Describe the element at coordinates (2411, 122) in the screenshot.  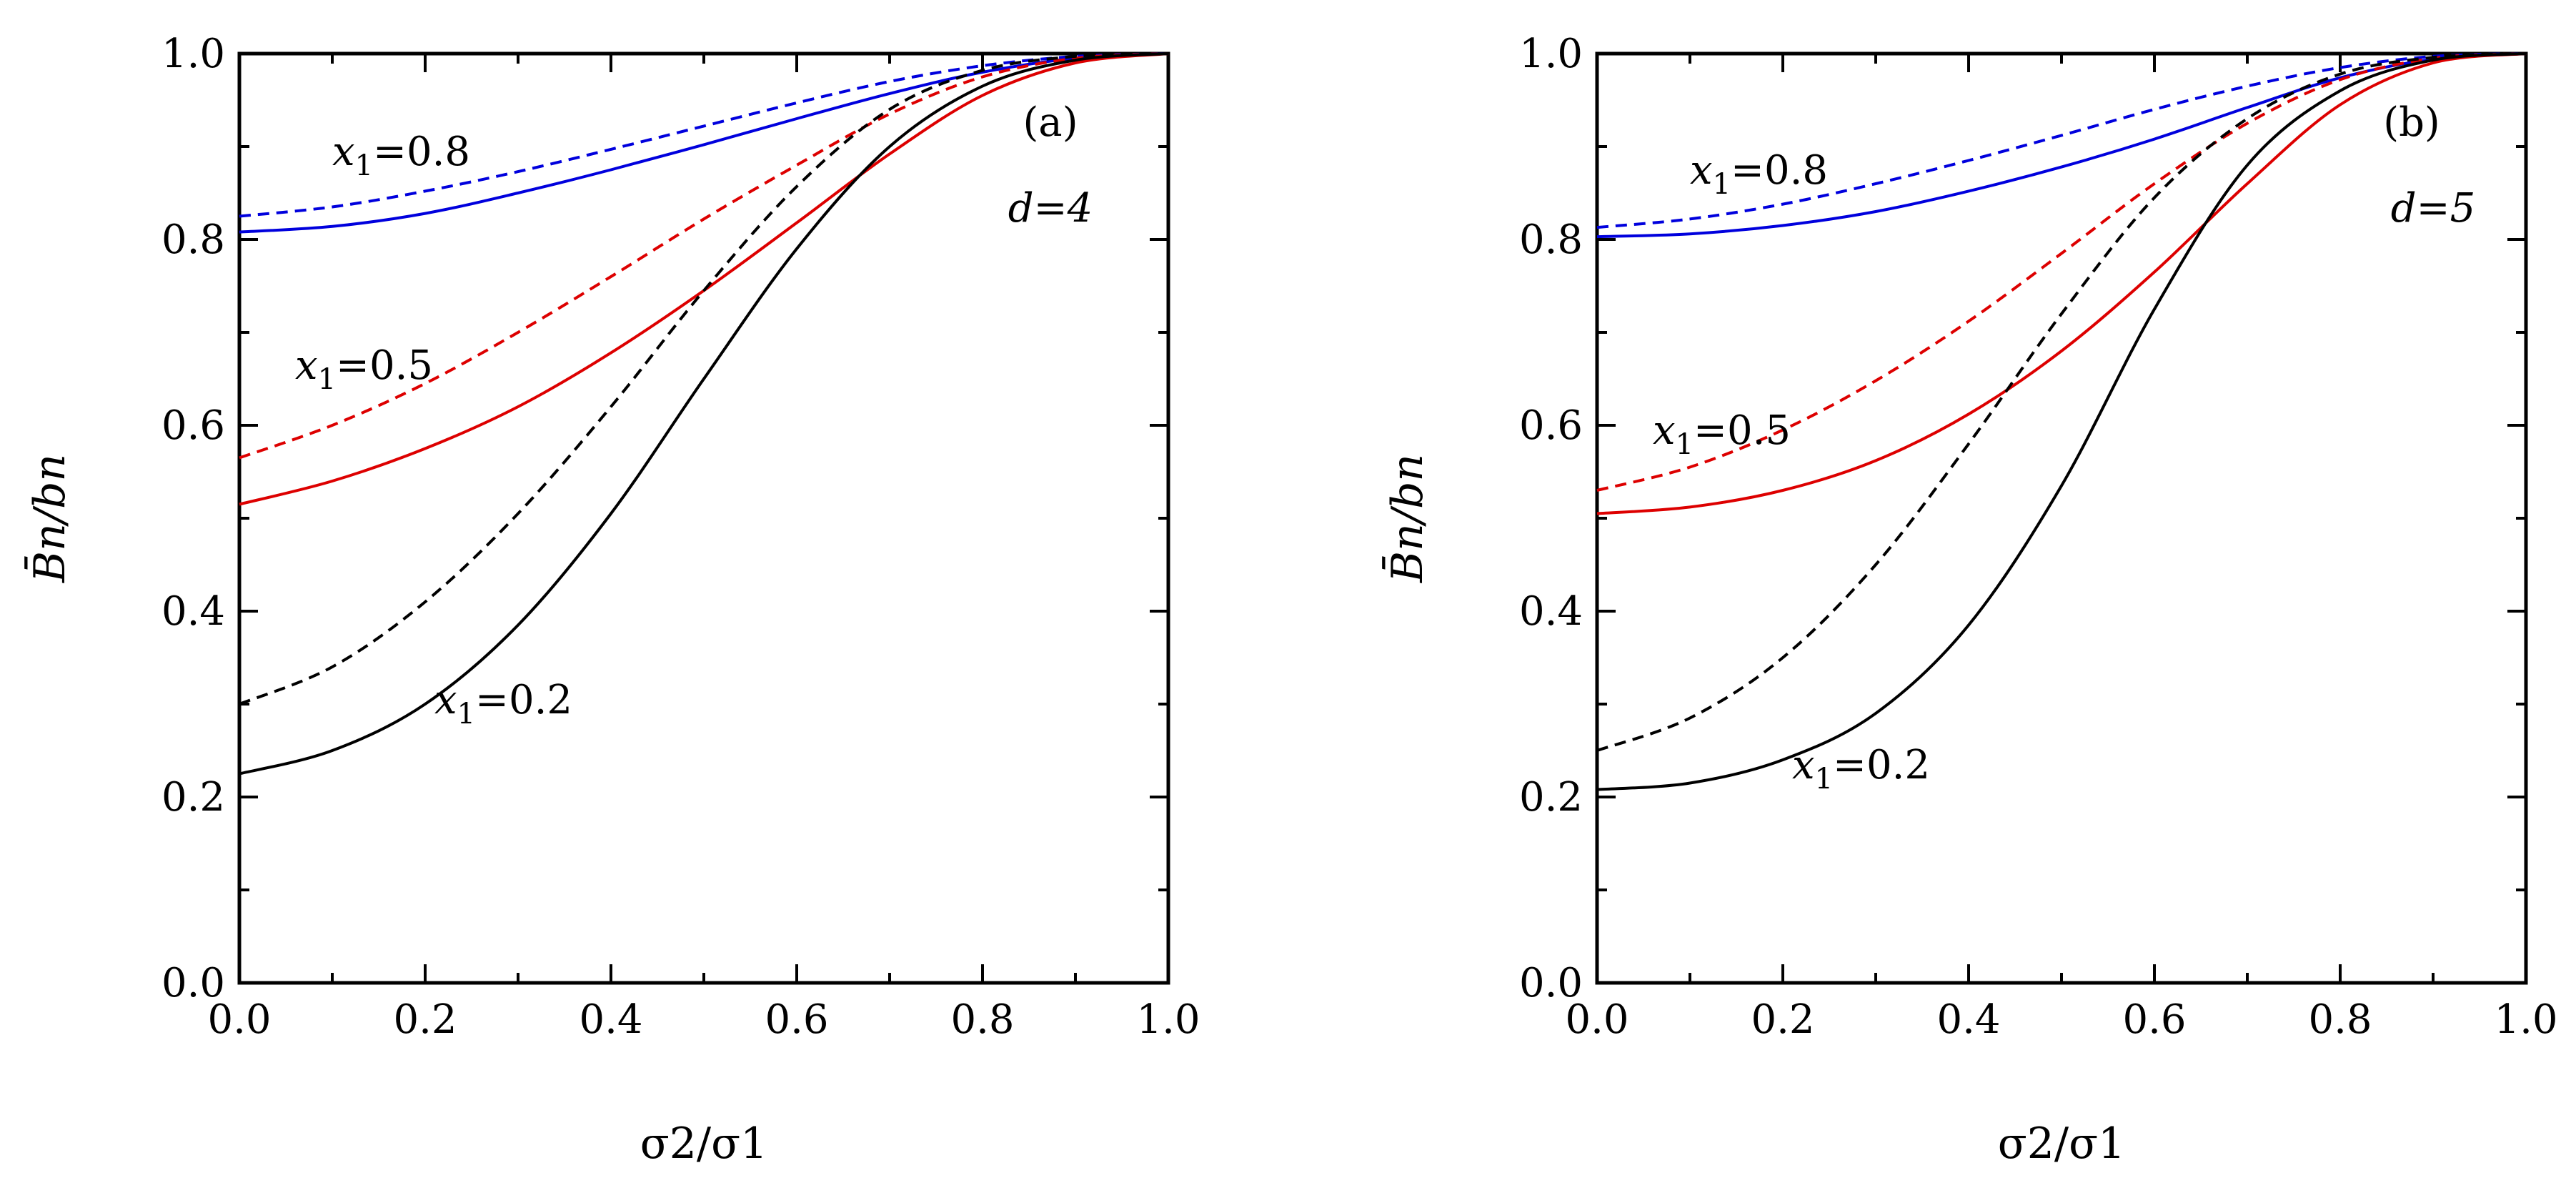
I see `panel-label: (b)` at that location.